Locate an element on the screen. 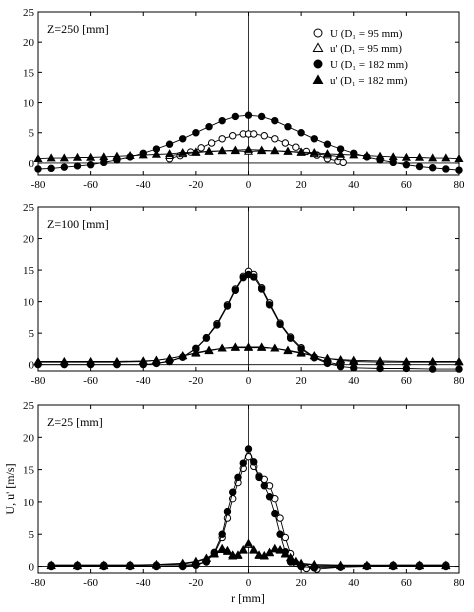 This screenshot has height=612, width=474. x-tick-label: -60 is located at coordinates (90, 185).